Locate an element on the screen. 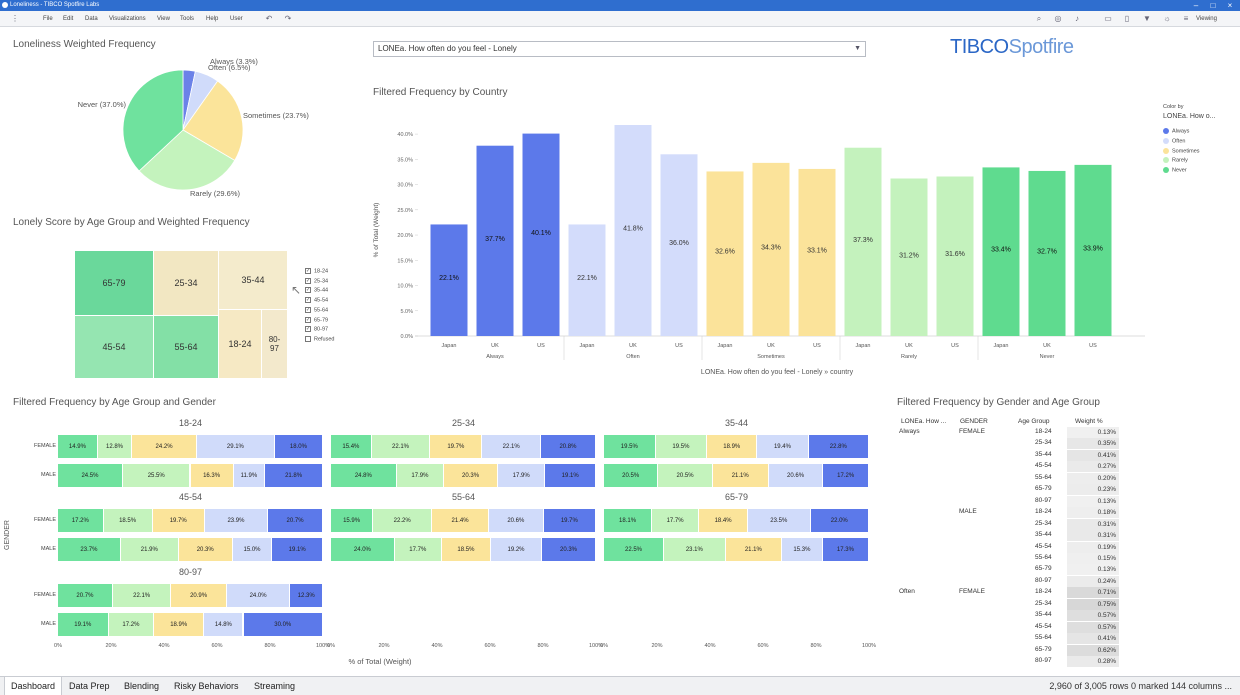 The width and height of the screenshot is (1240, 695). search-icon: ⌕ is located at coordinates (1039, 18).